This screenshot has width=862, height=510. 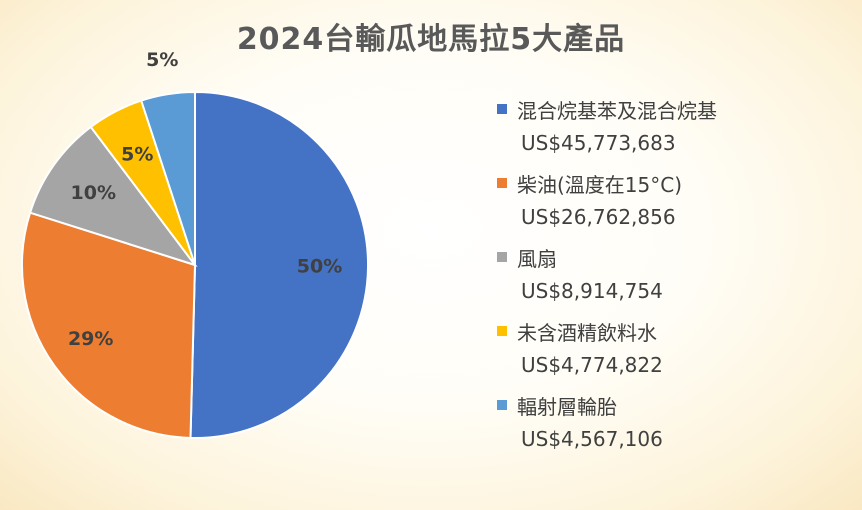 What do you see at coordinates (567, 406) in the screenshot?
I see `legend-label: 輻射層輪胎` at bounding box center [567, 406].